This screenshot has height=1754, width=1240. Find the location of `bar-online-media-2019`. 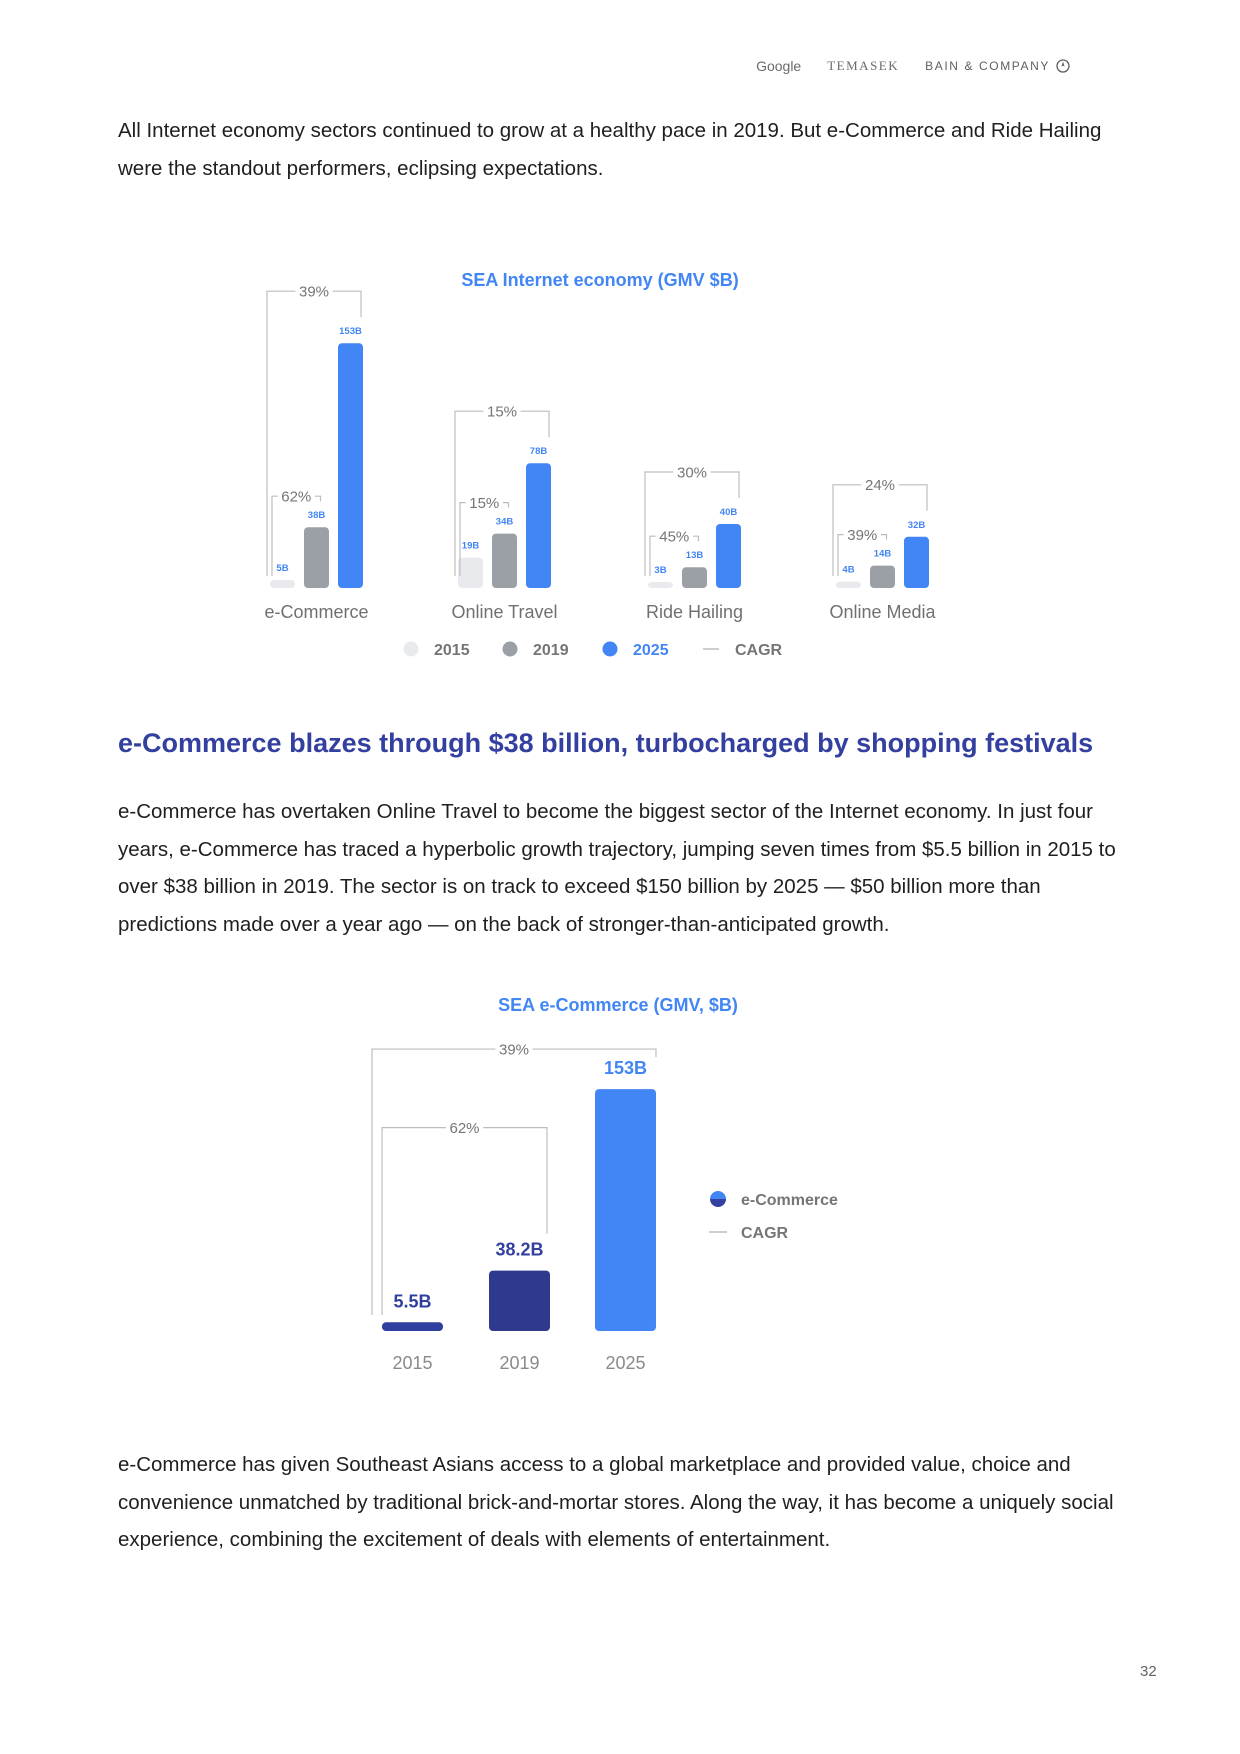

bar-online-media-2019 is located at coordinates (882, 576).